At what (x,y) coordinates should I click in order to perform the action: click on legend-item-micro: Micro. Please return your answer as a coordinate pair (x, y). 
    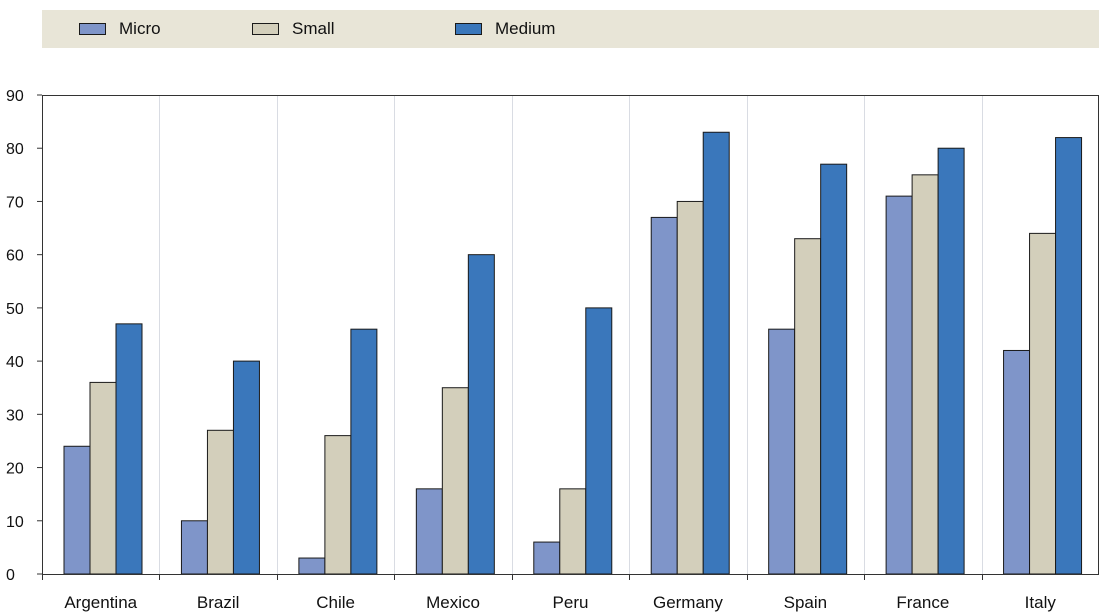
    Looking at the image, I should click on (120, 29).